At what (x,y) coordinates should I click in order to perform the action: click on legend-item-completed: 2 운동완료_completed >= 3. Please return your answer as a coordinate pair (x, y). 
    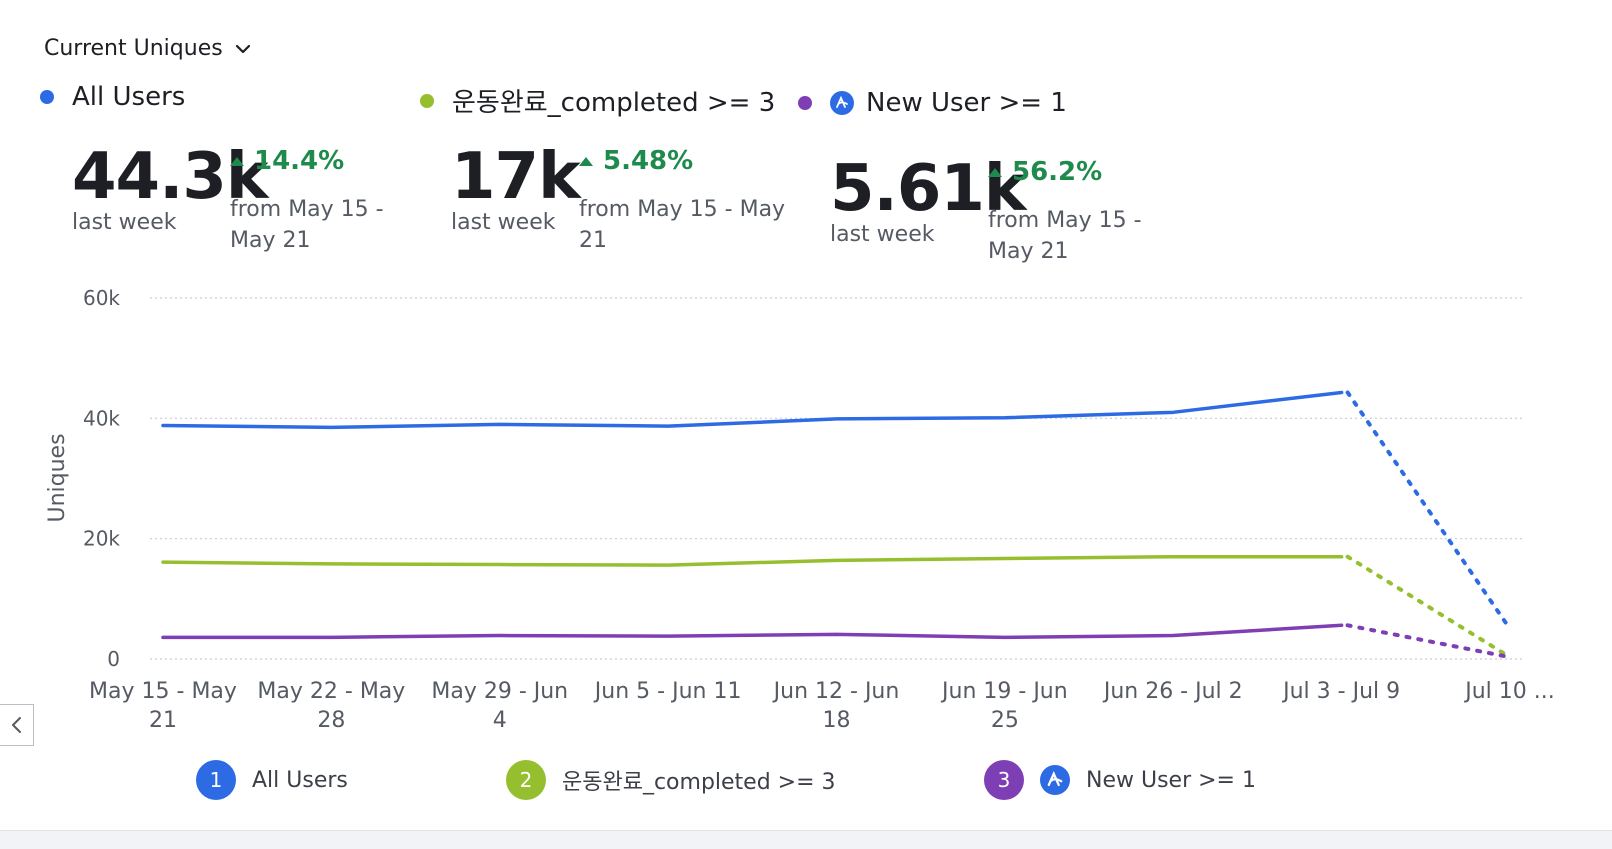
    Looking at the image, I should click on (671, 780).